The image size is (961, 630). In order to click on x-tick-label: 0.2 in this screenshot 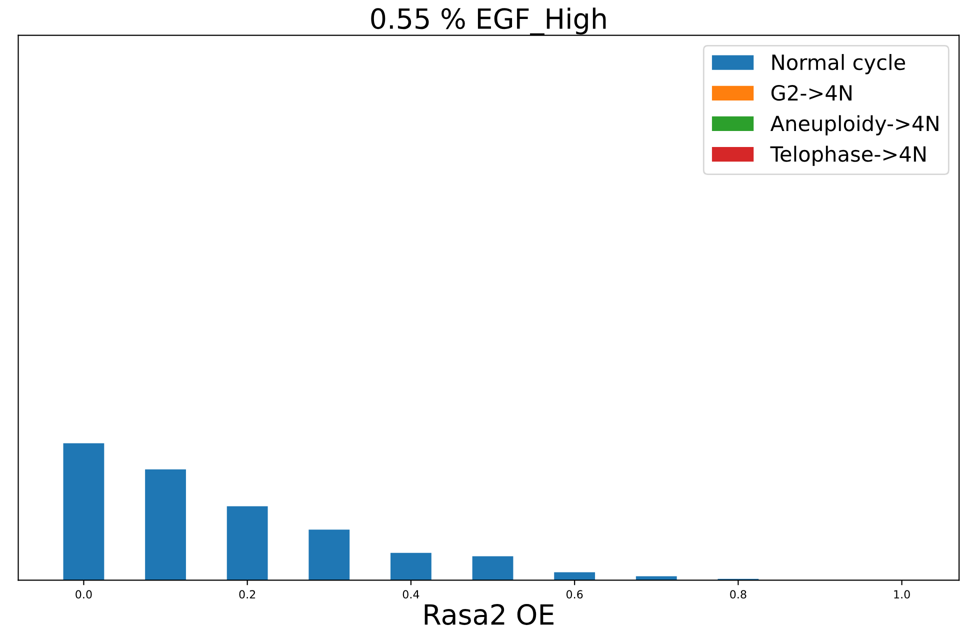, I will do `click(247, 594)`.